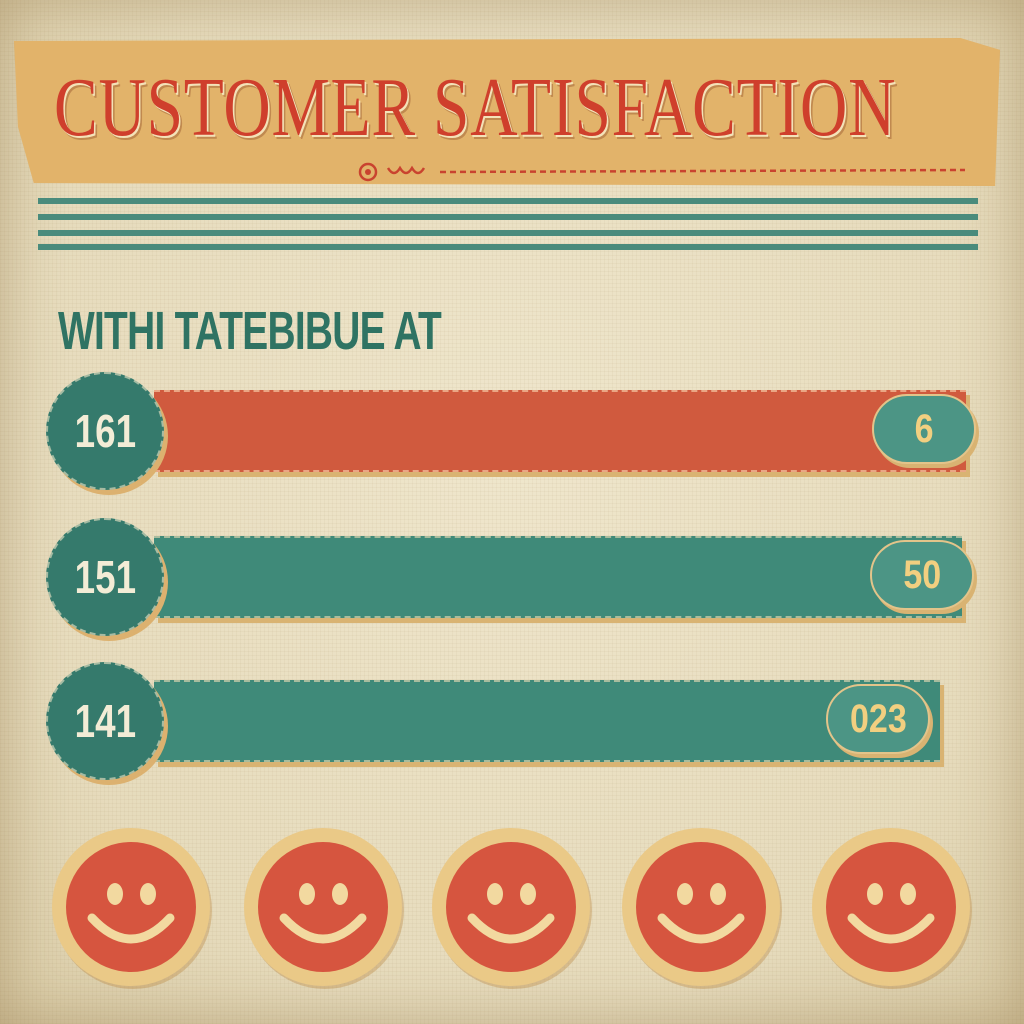  What do you see at coordinates (105, 577) in the screenshot?
I see `row-badge: 151` at bounding box center [105, 577].